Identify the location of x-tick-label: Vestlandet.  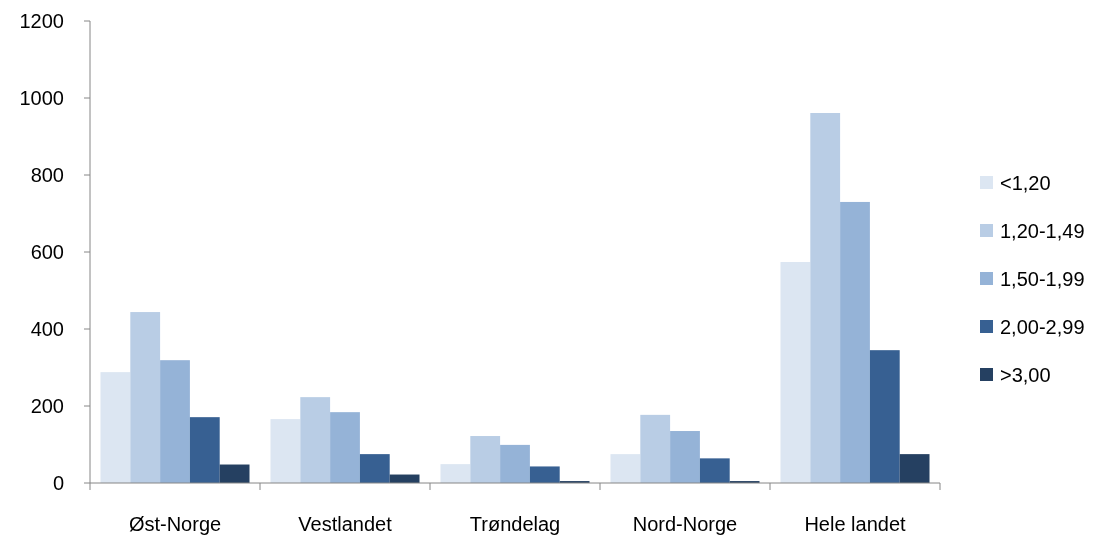
(345, 524).